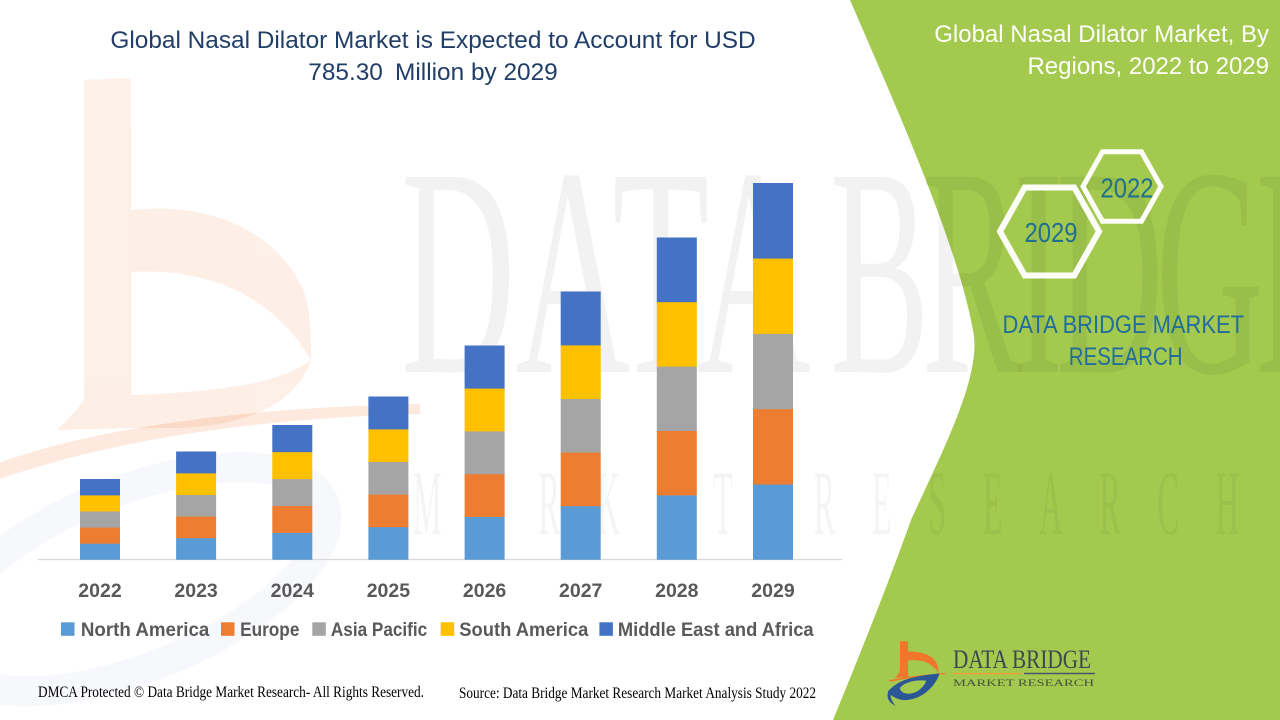 The height and width of the screenshot is (720, 1280). Describe the element at coordinates (293, 591) in the screenshot. I see `svg-text: 2024` at that location.